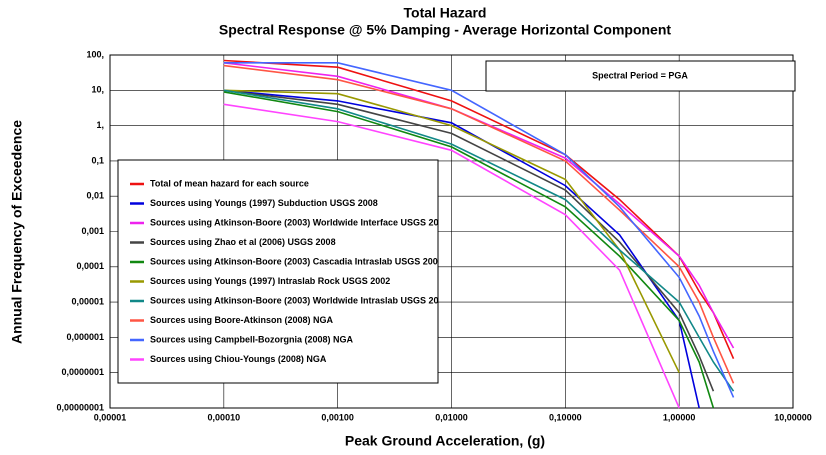 Image resolution: width=826 pixels, height=455 pixels. I want to click on chart-title: Total Hazard, so click(445, 13).